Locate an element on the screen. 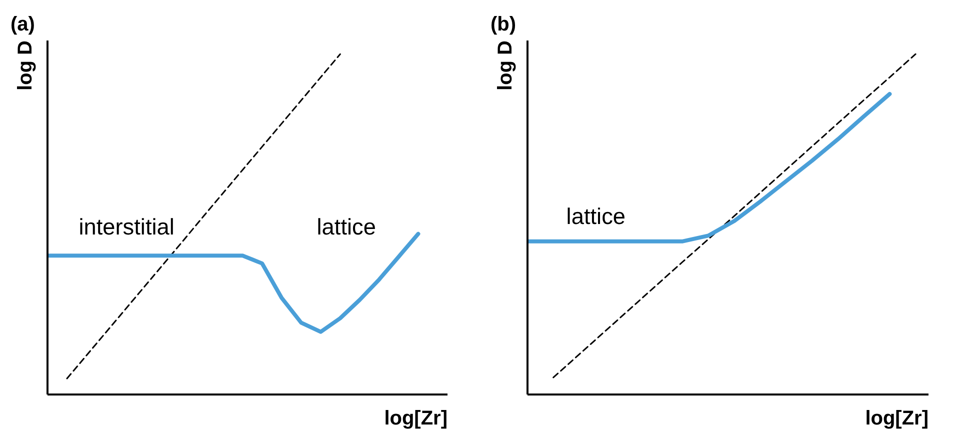  chart-title: (b) is located at coordinates (503, 25).